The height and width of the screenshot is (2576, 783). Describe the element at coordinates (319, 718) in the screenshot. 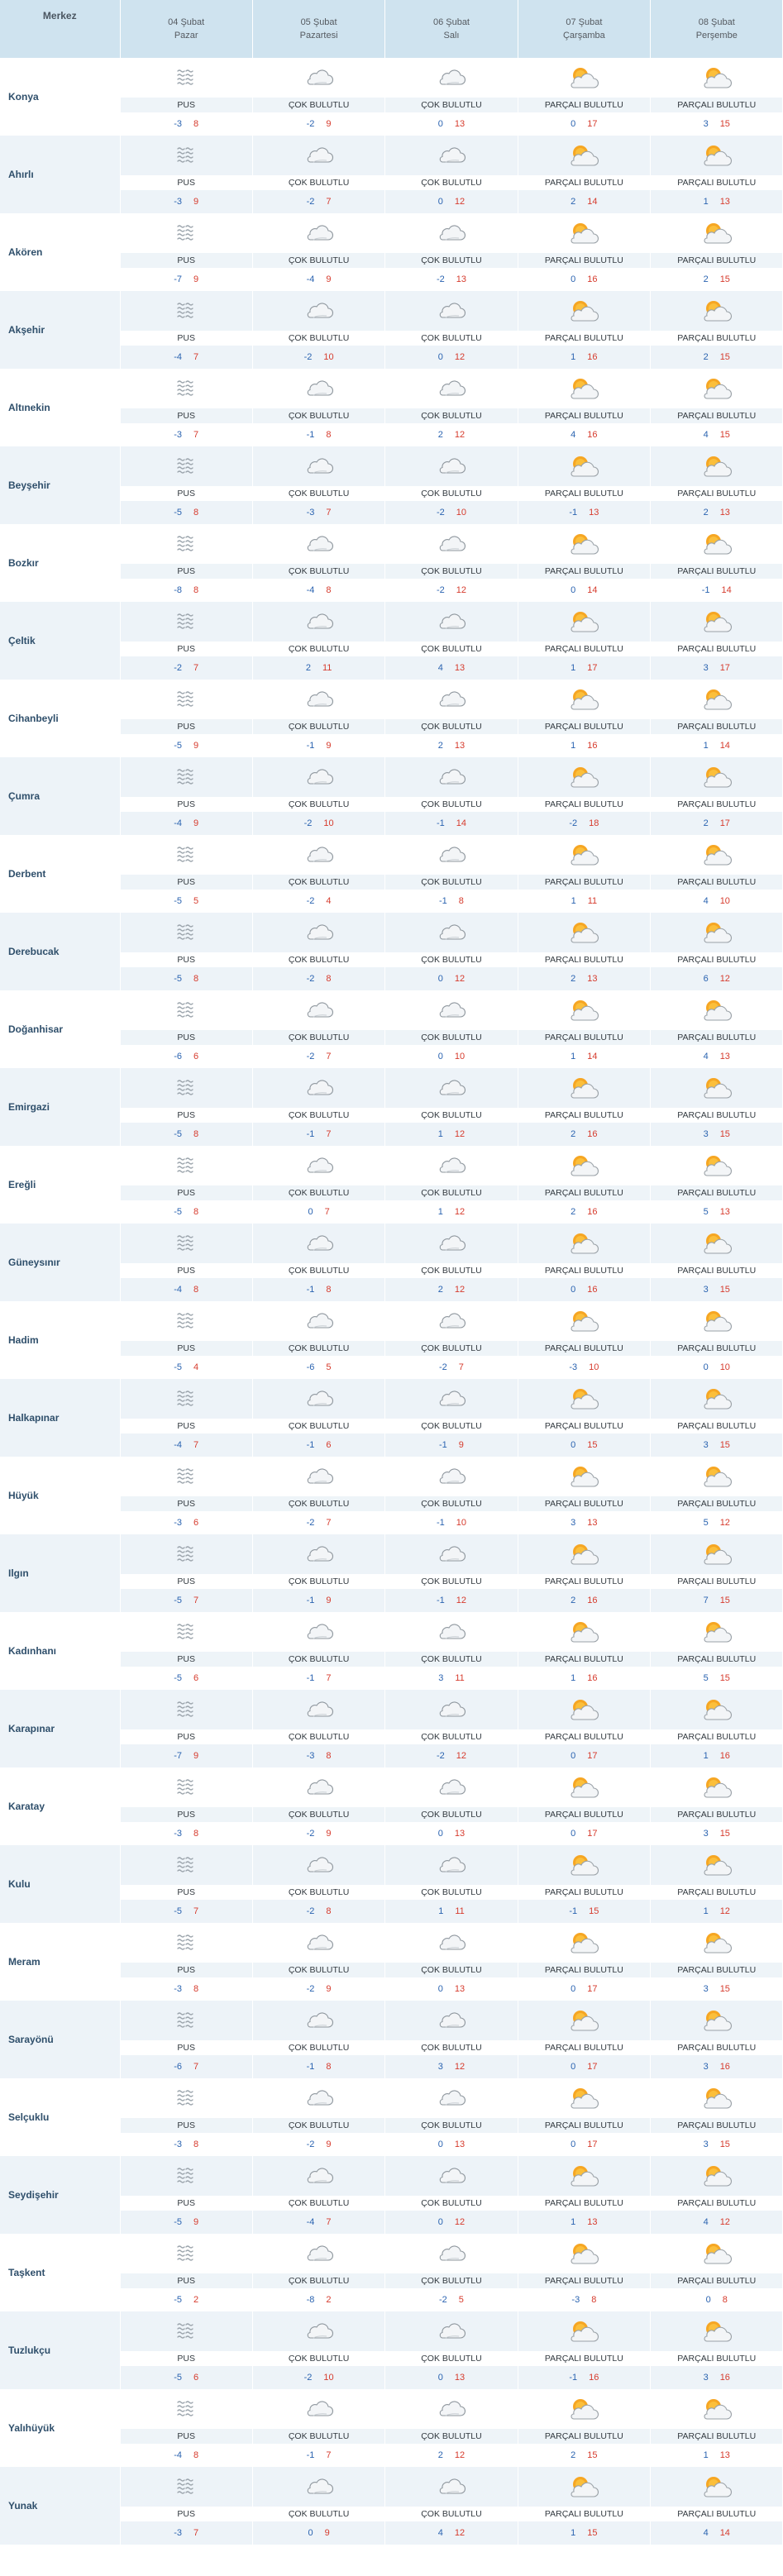

I see `forecast-cell: ÇOK BULUTLU -1 9` at that location.